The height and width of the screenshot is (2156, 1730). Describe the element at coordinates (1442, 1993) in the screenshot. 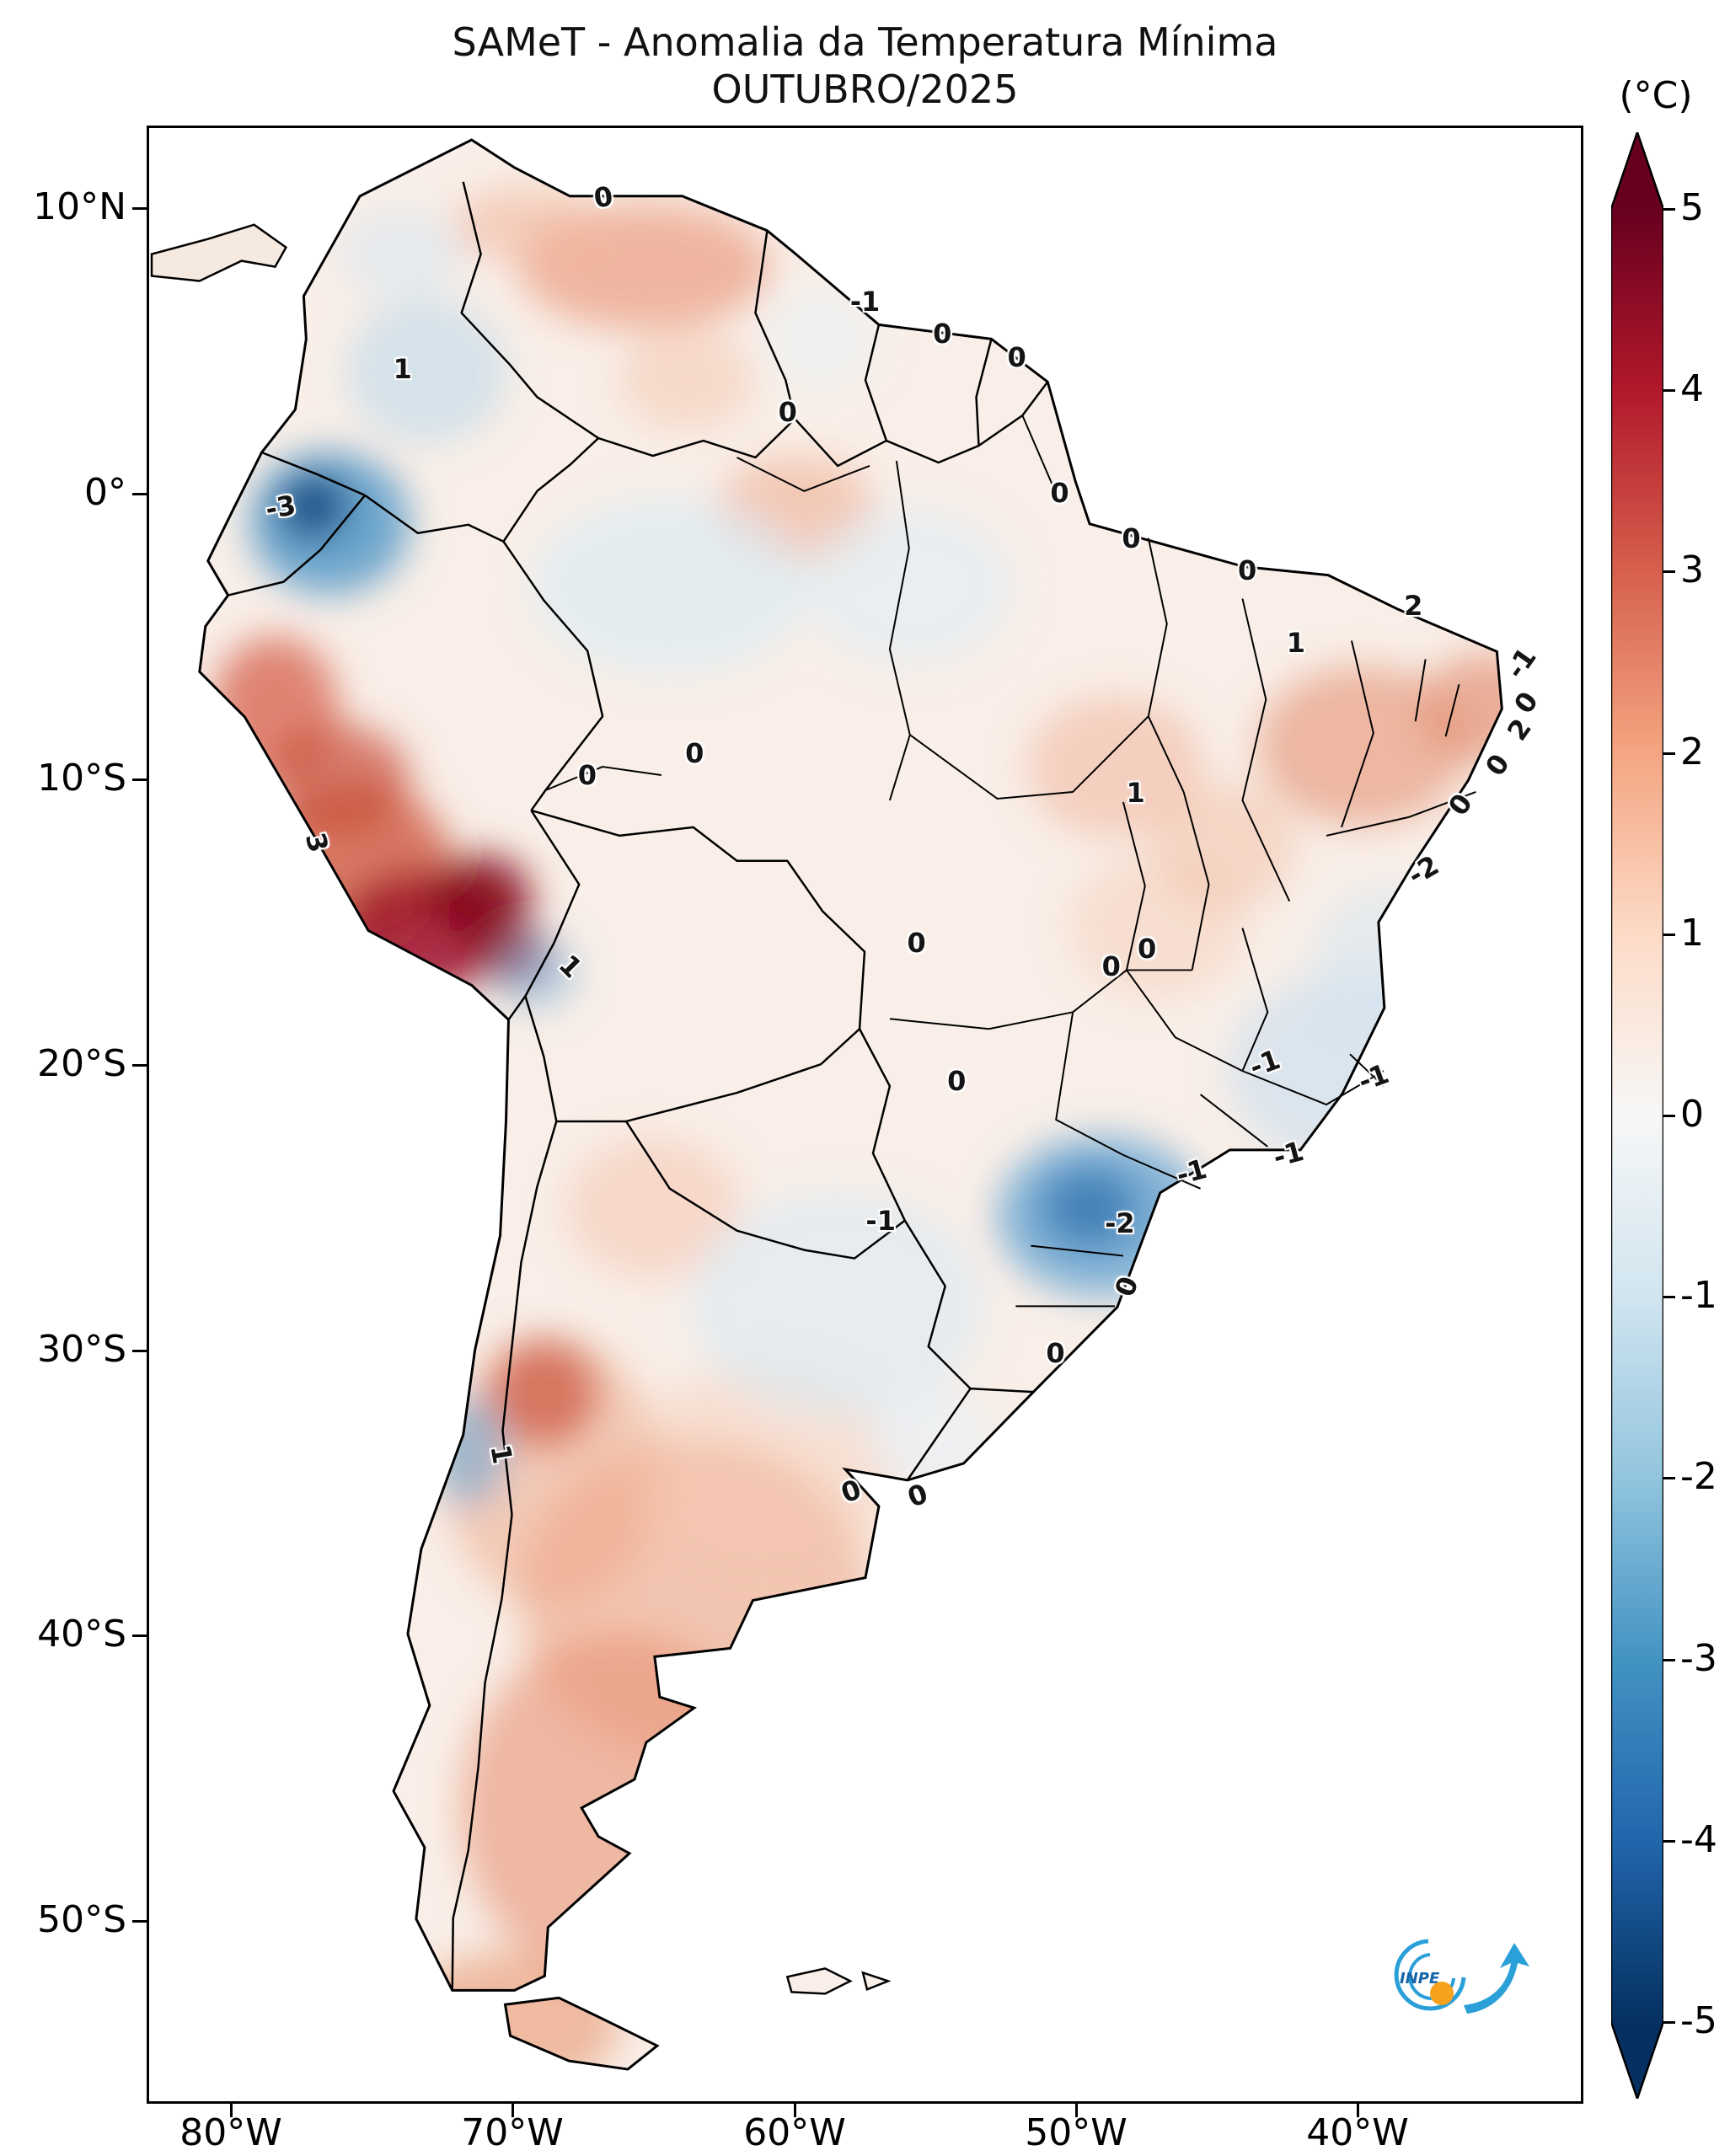

I see `inpe-orange-ball` at that location.